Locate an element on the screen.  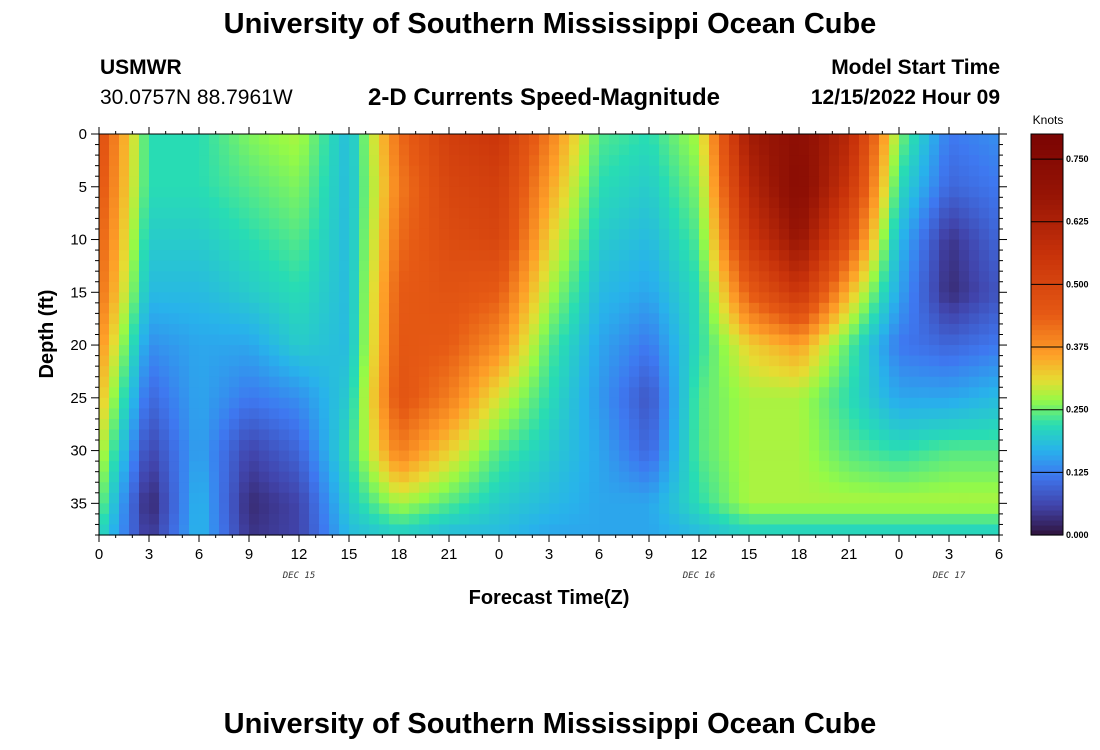
colorbar-segment is located at coordinates (1047, 372).